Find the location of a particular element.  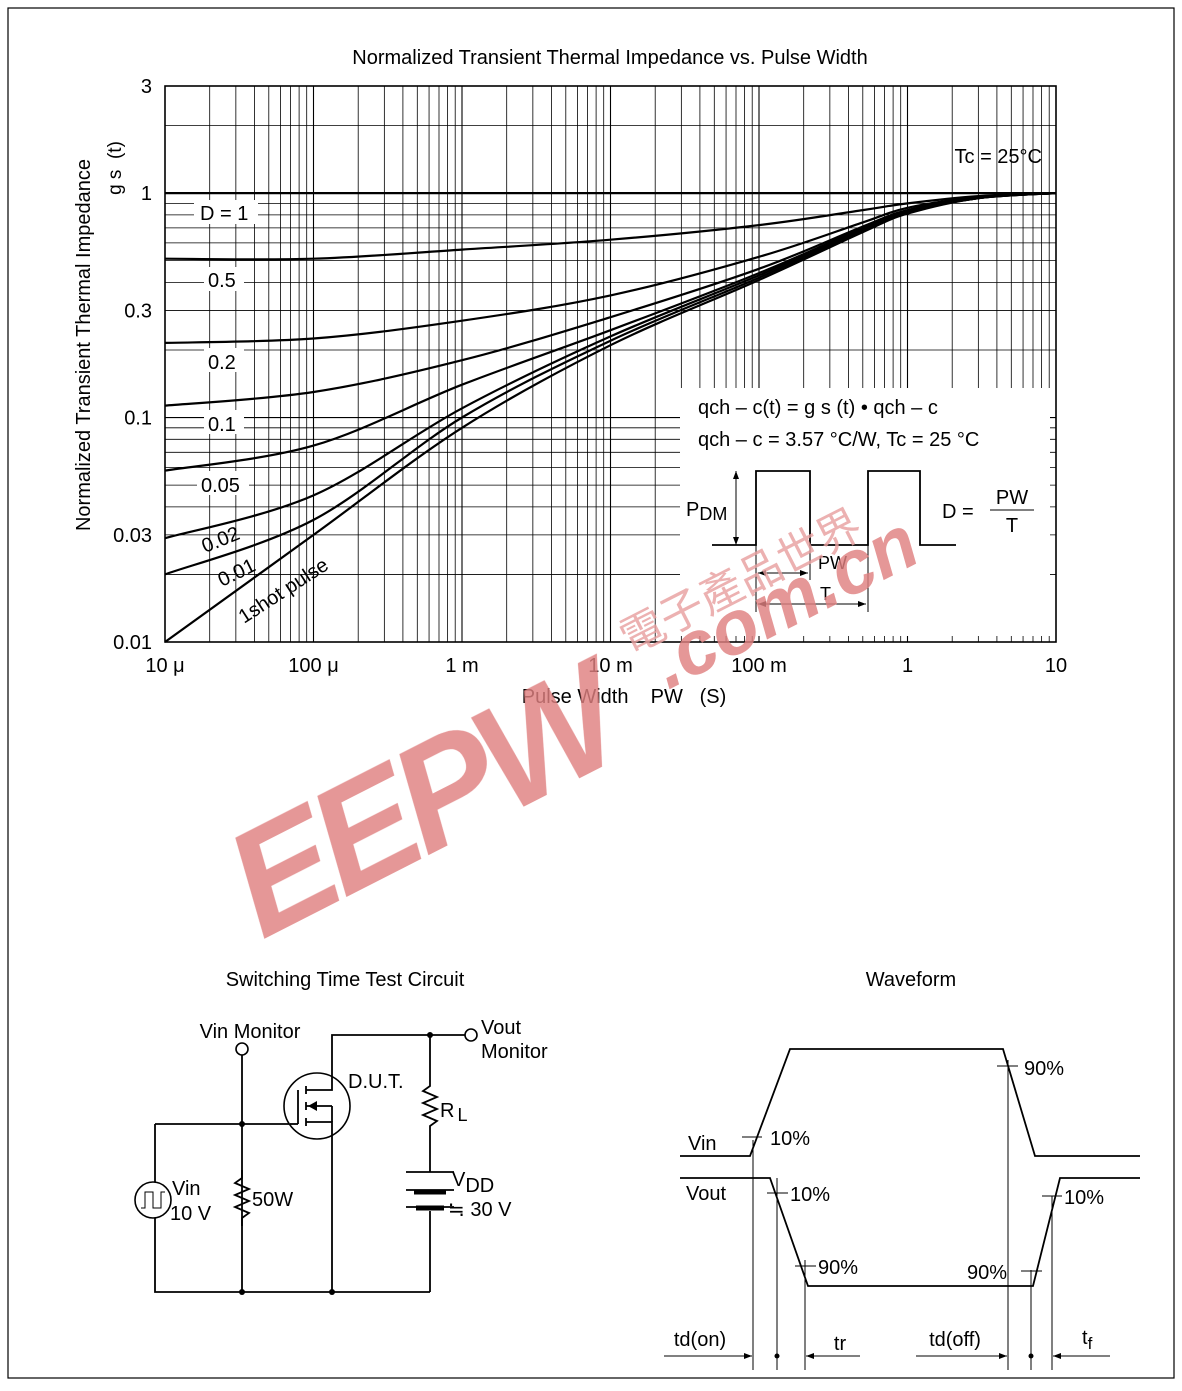

circuit-title: Switching Time Test Circuit is located at coordinates (345, 980).